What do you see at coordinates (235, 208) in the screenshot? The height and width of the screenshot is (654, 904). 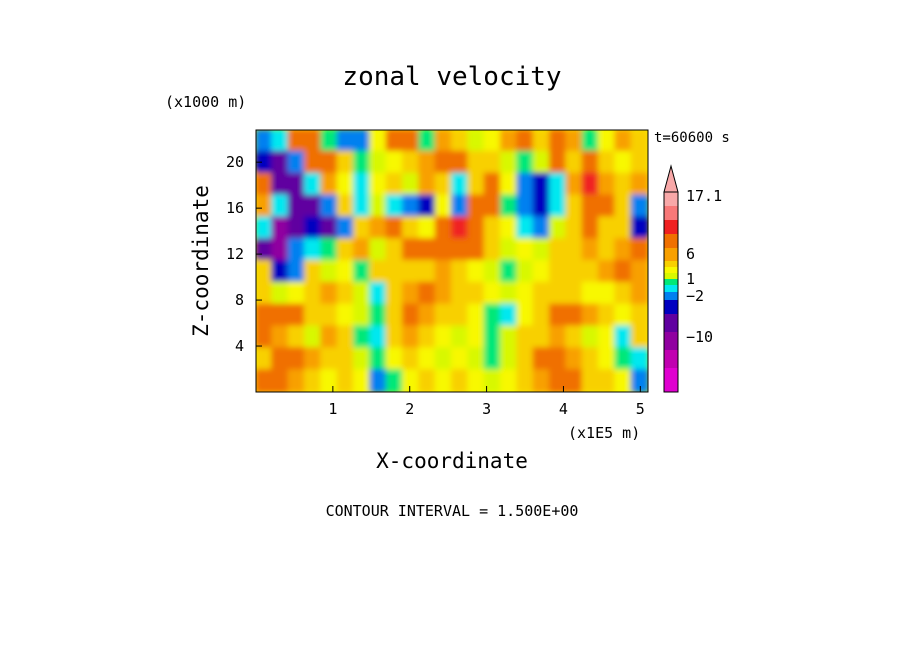 I see `y-tick-label: 16` at bounding box center [235, 208].